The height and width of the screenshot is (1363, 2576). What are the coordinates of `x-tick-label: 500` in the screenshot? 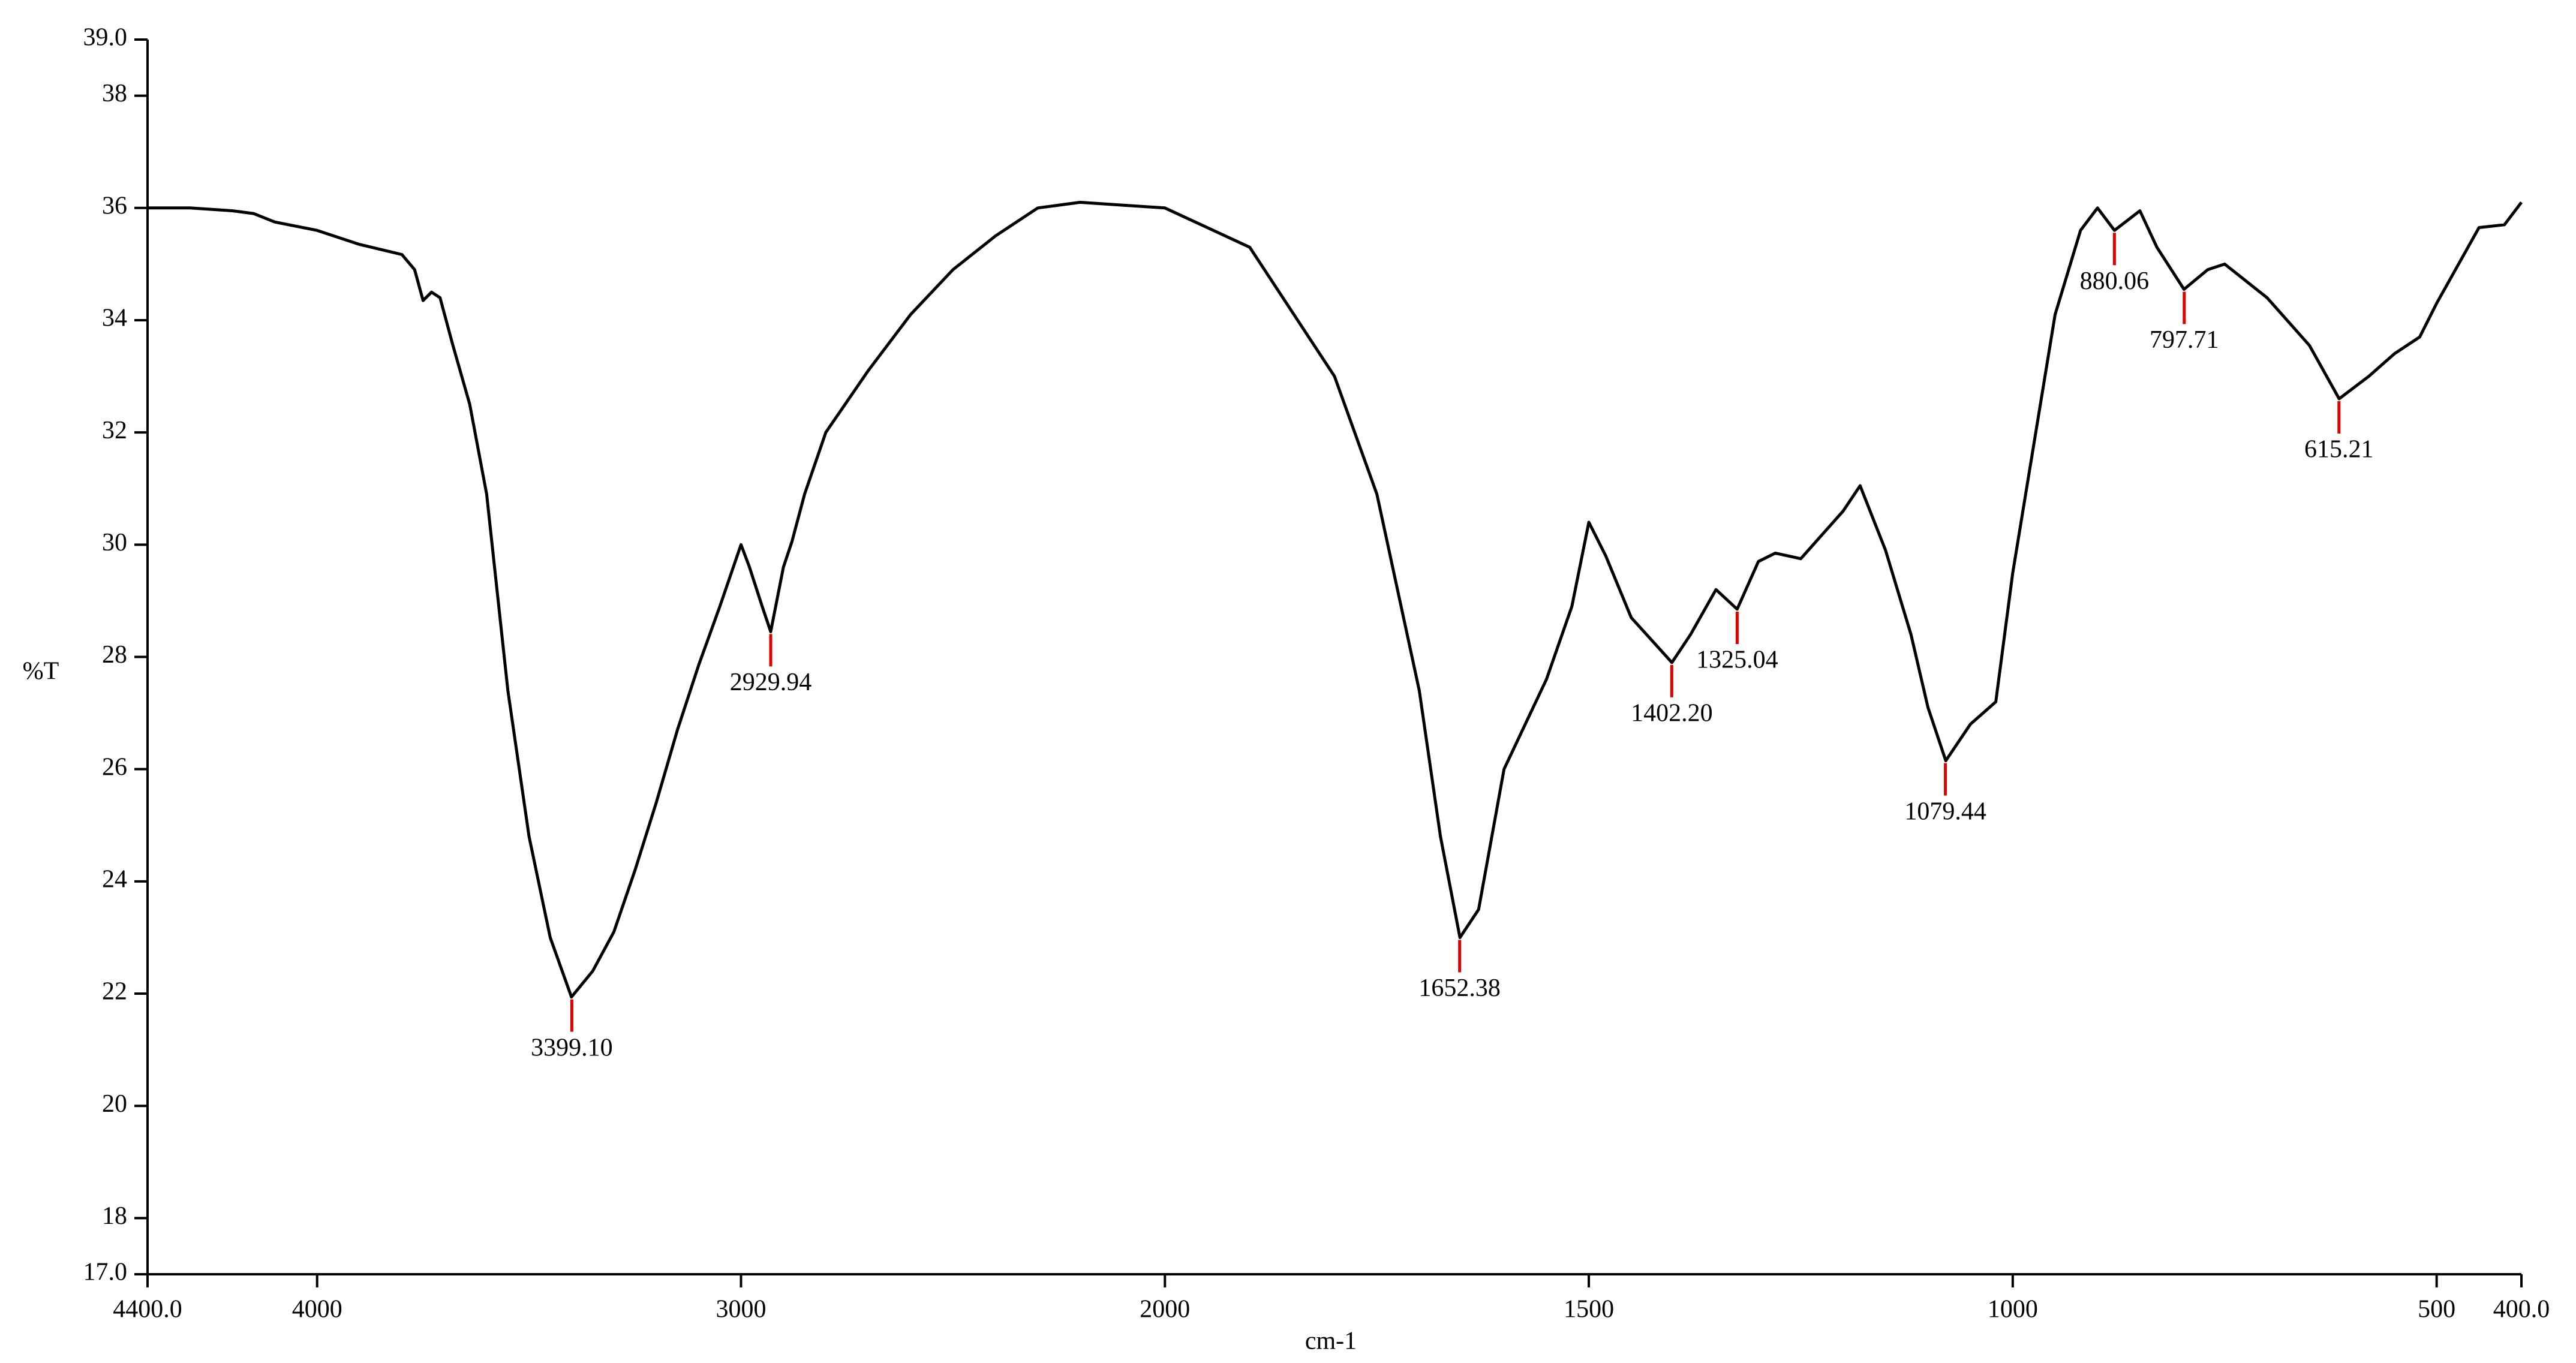 It's located at (2436, 1309).